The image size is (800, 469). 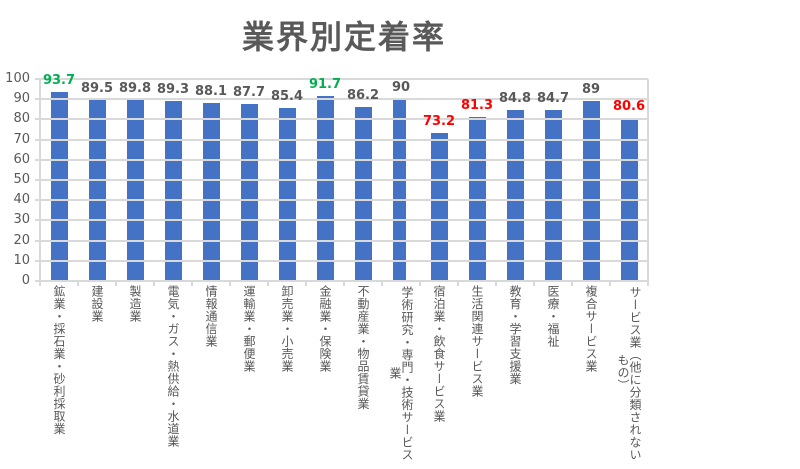 What do you see at coordinates (211, 375) in the screenshot?
I see `x-axis-category-cell: 情報通信業` at bounding box center [211, 375].